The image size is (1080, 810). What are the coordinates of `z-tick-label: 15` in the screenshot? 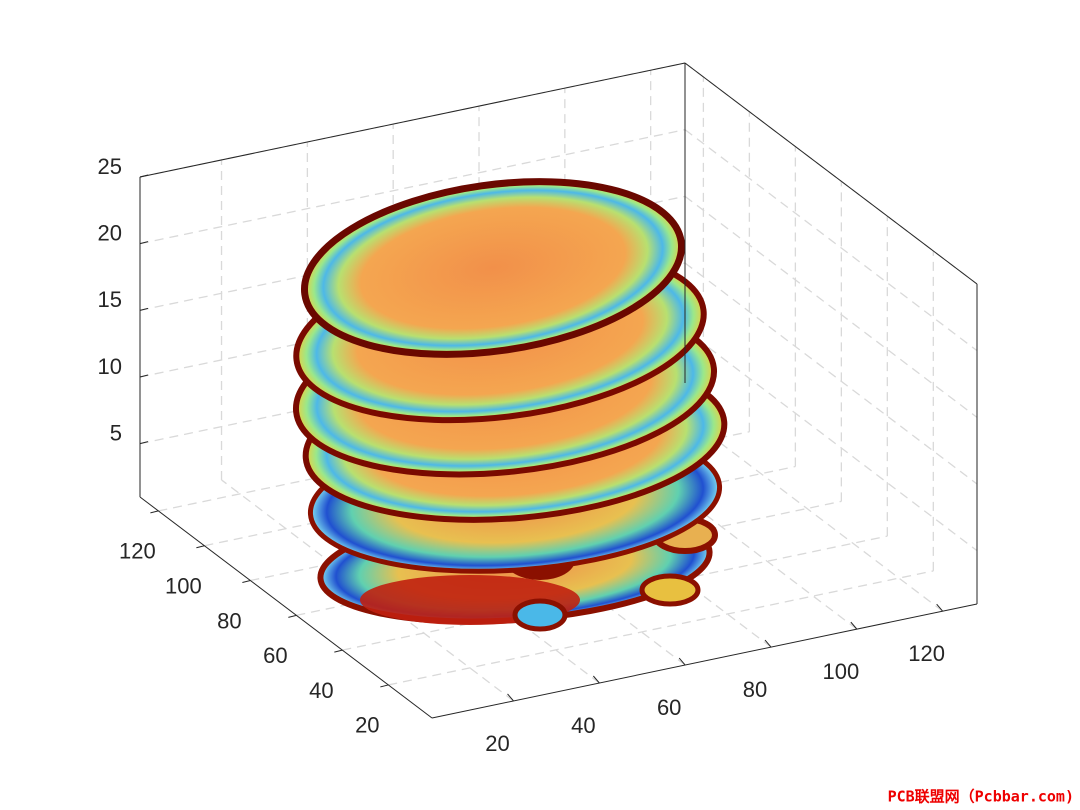 It's located at (110, 299).